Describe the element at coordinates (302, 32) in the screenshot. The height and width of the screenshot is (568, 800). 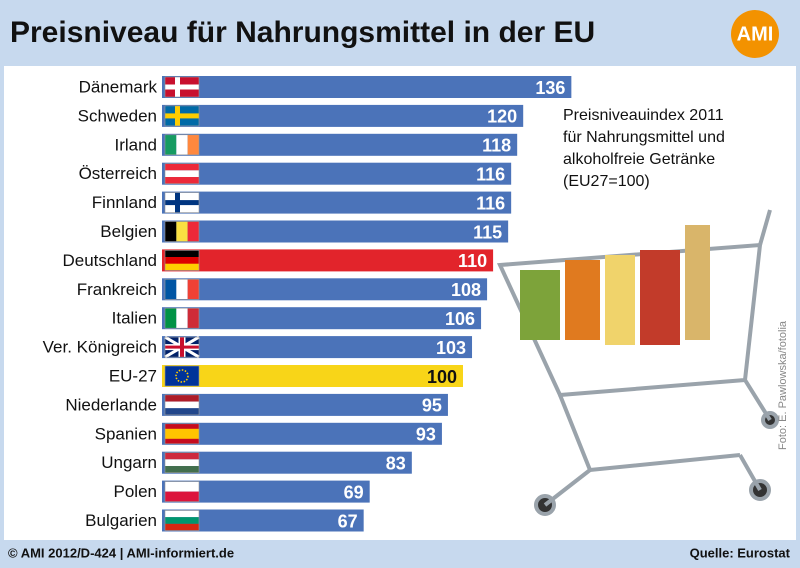
I see `chart-title: Preisniveau für Nahrungsmittel in der EU` at that location.